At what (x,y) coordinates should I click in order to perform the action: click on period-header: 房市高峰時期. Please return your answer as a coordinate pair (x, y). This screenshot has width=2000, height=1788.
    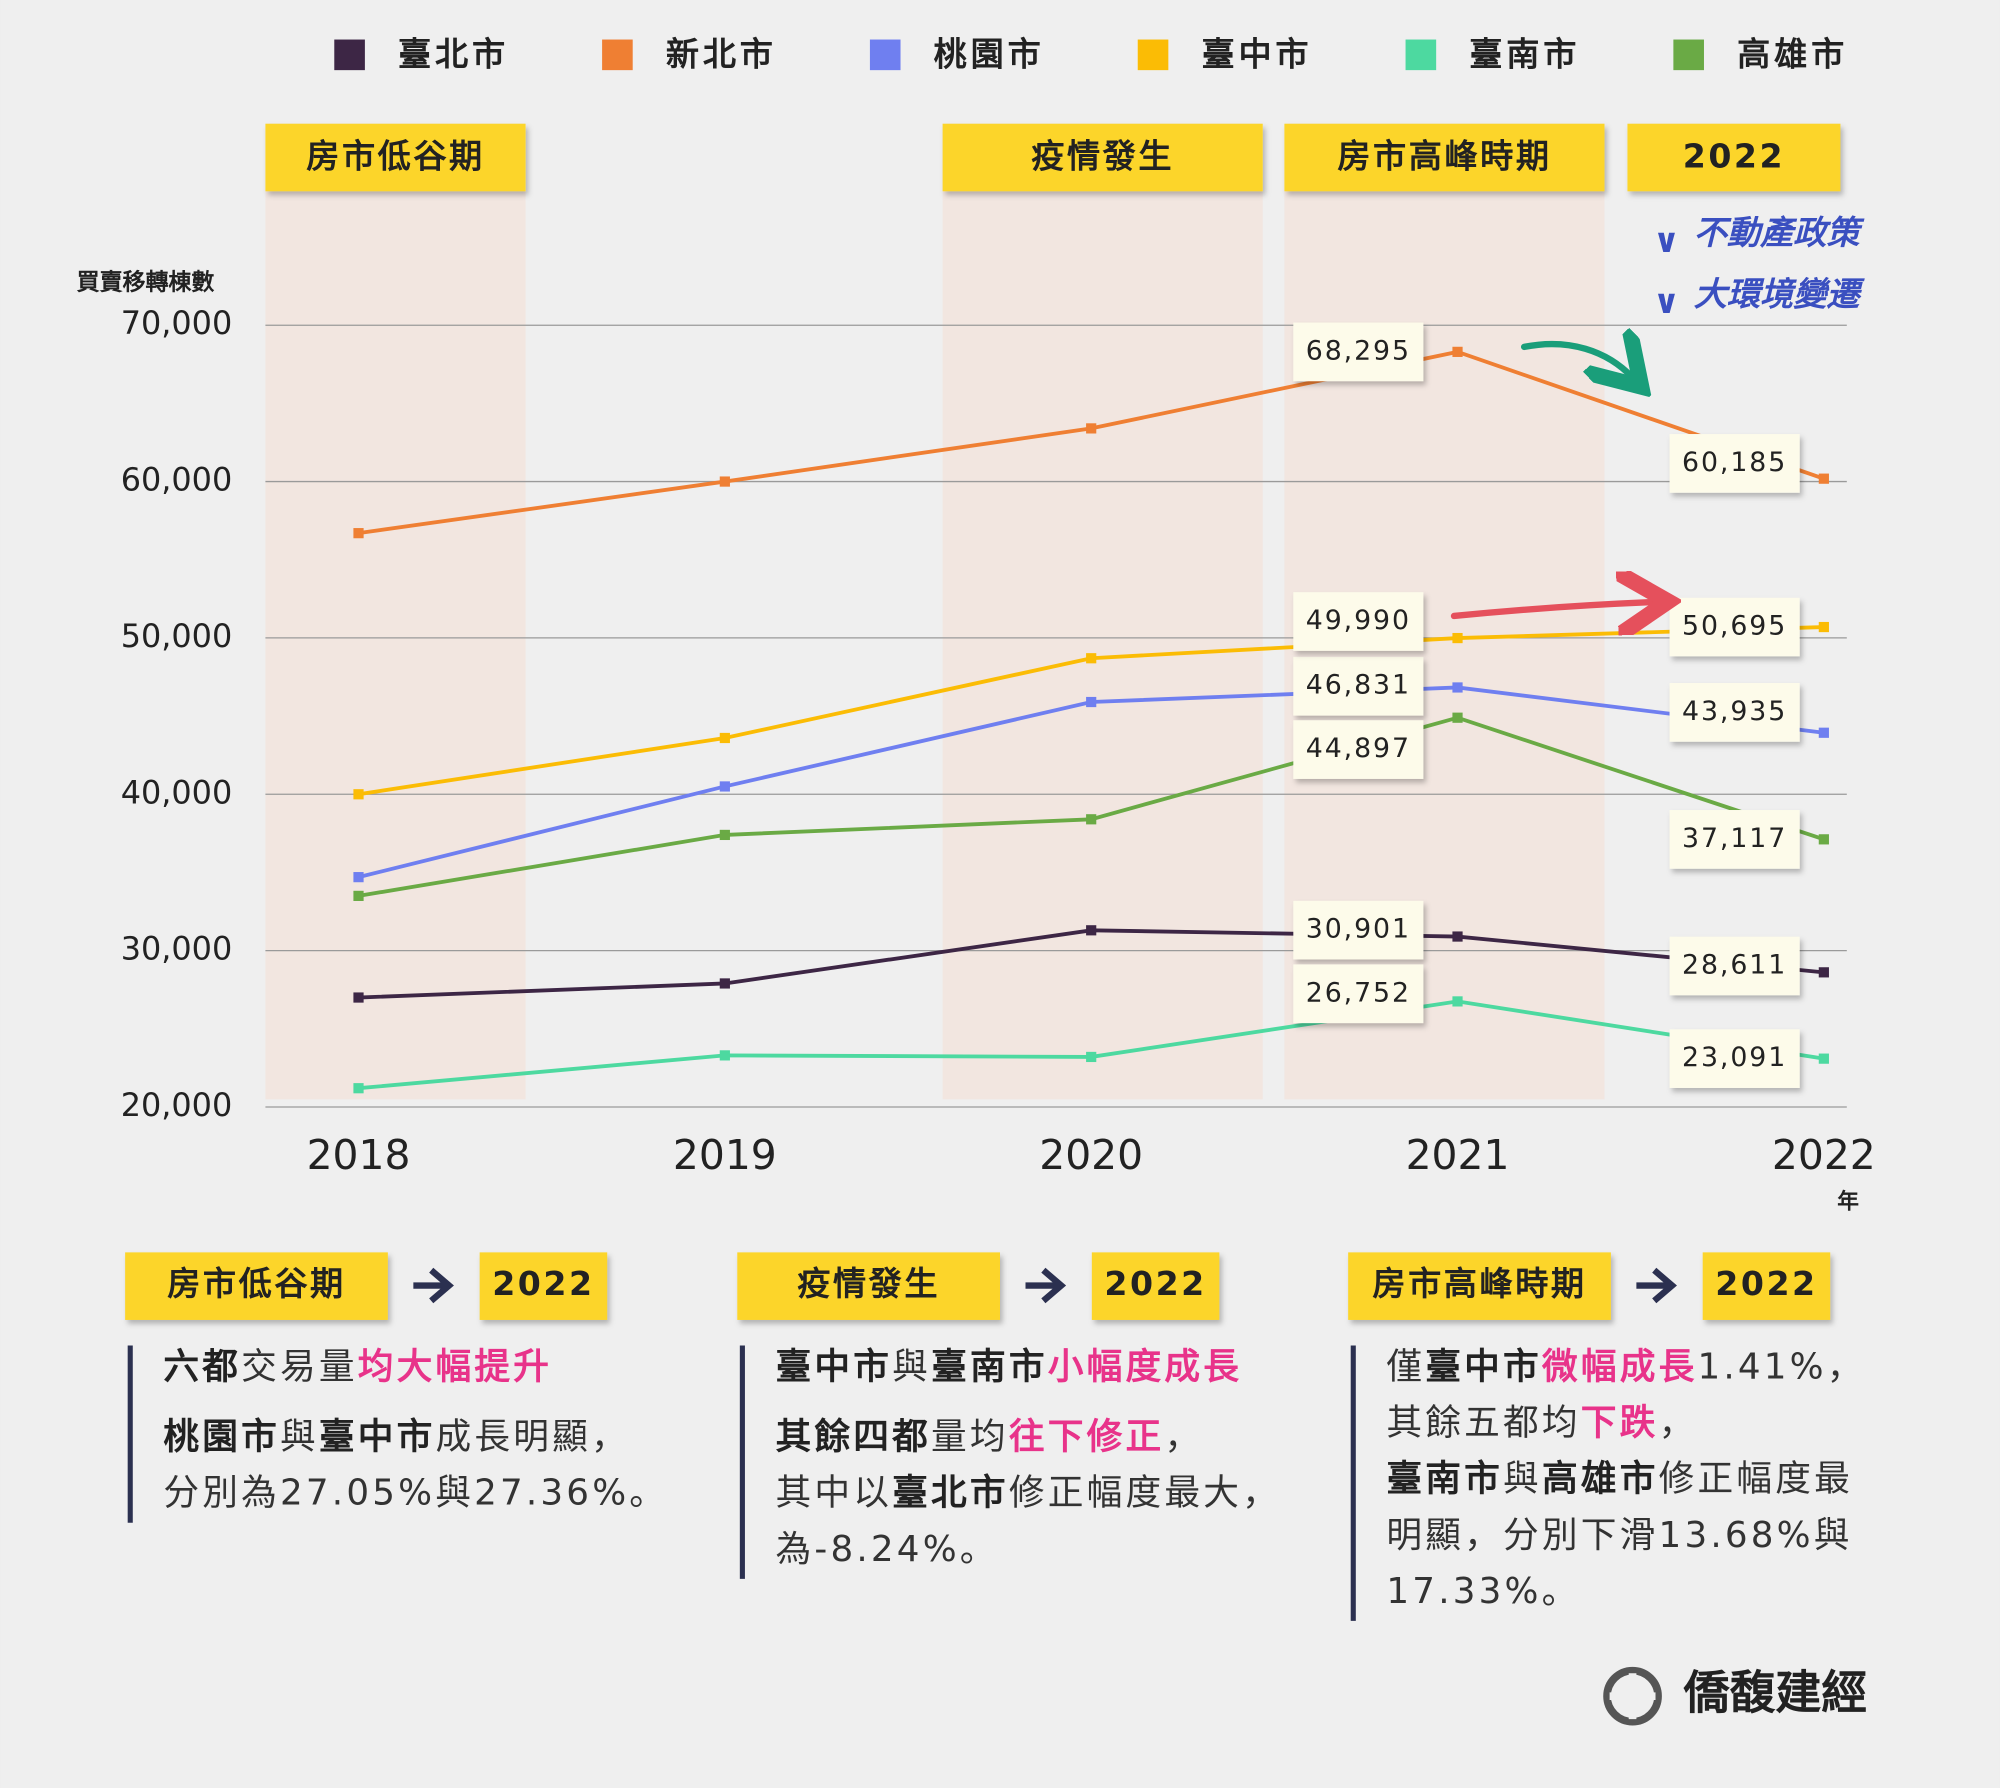
    Looking at the image, I should click on (1444, 156).